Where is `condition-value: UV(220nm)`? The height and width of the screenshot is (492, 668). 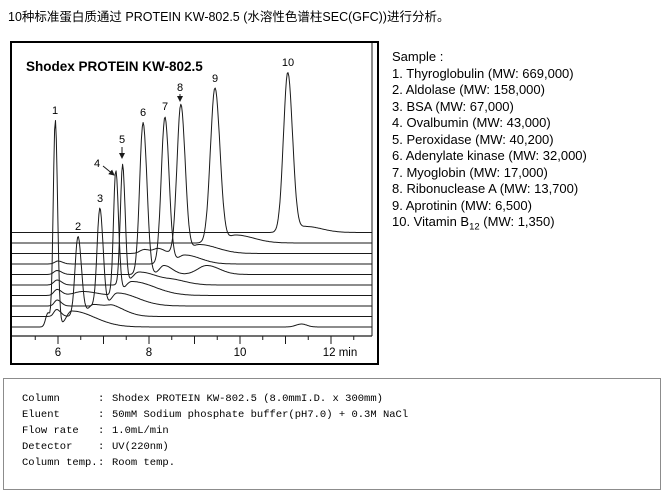
condition-value: UV(220nm) is located at coordinates (140, 447).